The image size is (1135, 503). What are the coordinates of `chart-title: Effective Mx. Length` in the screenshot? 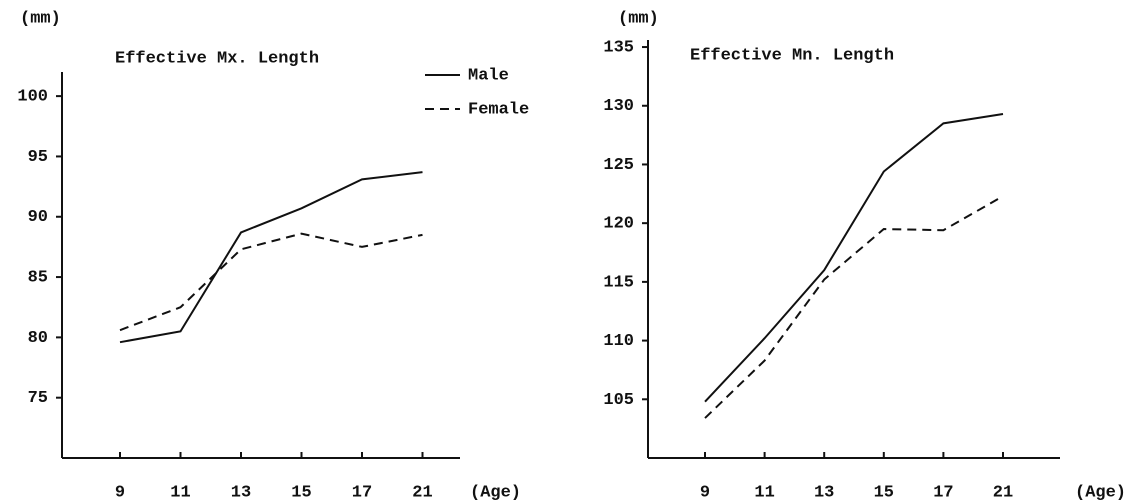 It's located at (217, 58).